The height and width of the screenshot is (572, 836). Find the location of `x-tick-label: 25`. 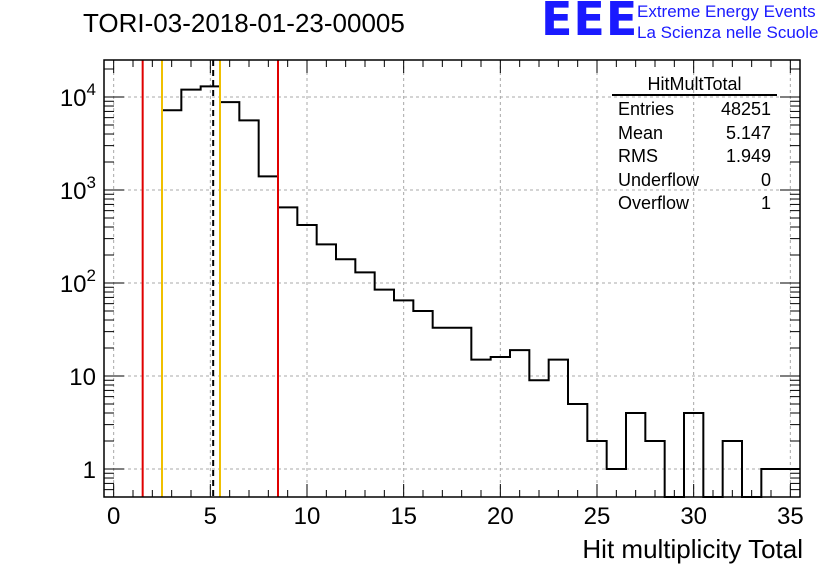

x-tick-label: 25 is located at coordinates (597, 516).